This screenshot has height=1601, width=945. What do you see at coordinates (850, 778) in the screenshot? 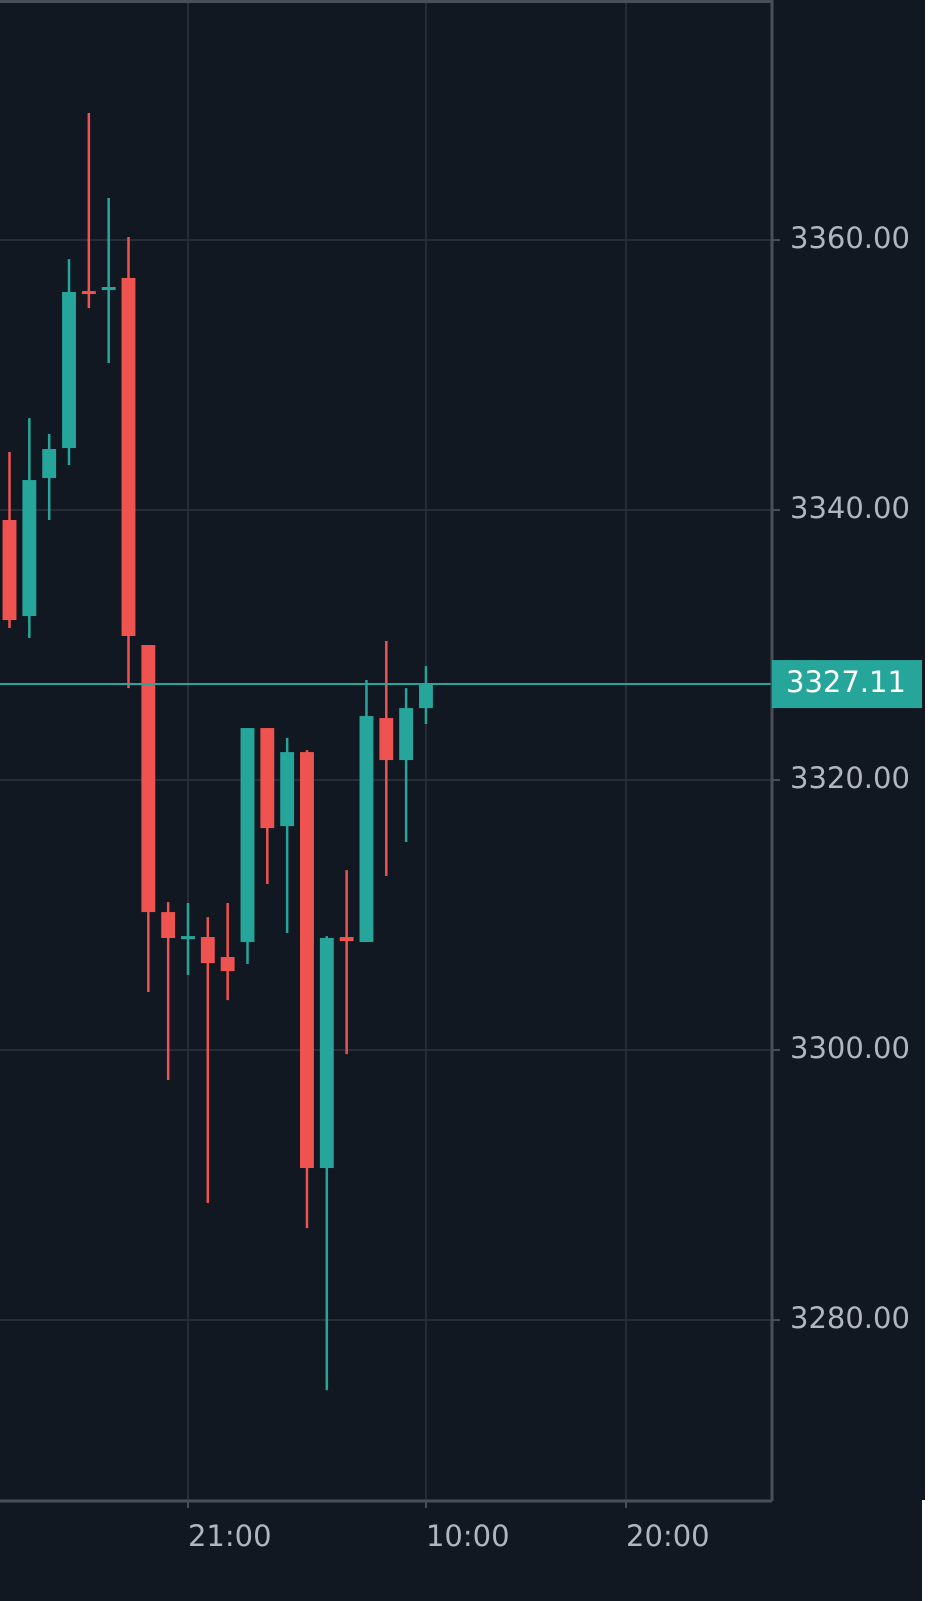
I see `y-tick-label: 3320.00` at bounding box center [850, 778].